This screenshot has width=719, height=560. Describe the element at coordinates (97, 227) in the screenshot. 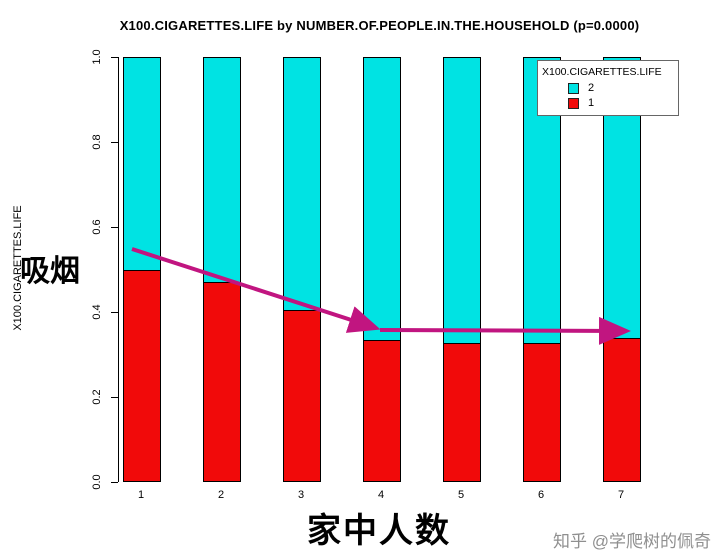

I see `y-tick-label: 0.6` at that location.